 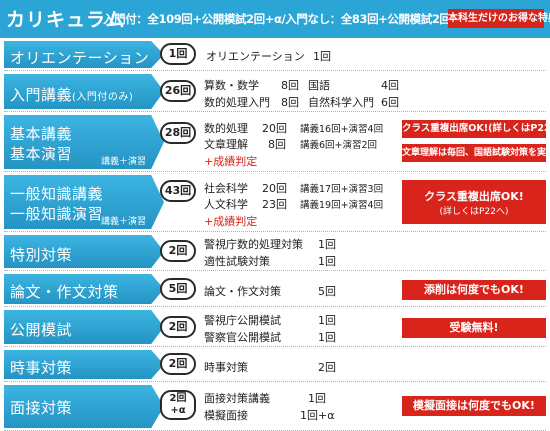 I want to click on callout-duplicate-attendance: クラス重複出席OK! (詳しくはP22へ), so click(x=474, y=202).